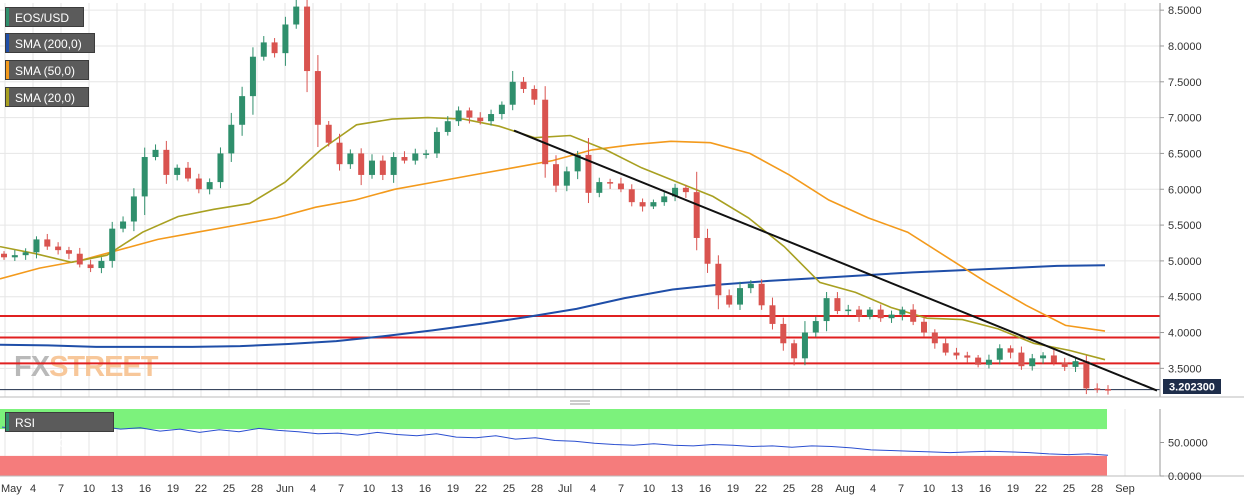 This screenshot has height=501, width=1244. I want to click on legend-sma50: SMA (50,0), so click(47, 70).